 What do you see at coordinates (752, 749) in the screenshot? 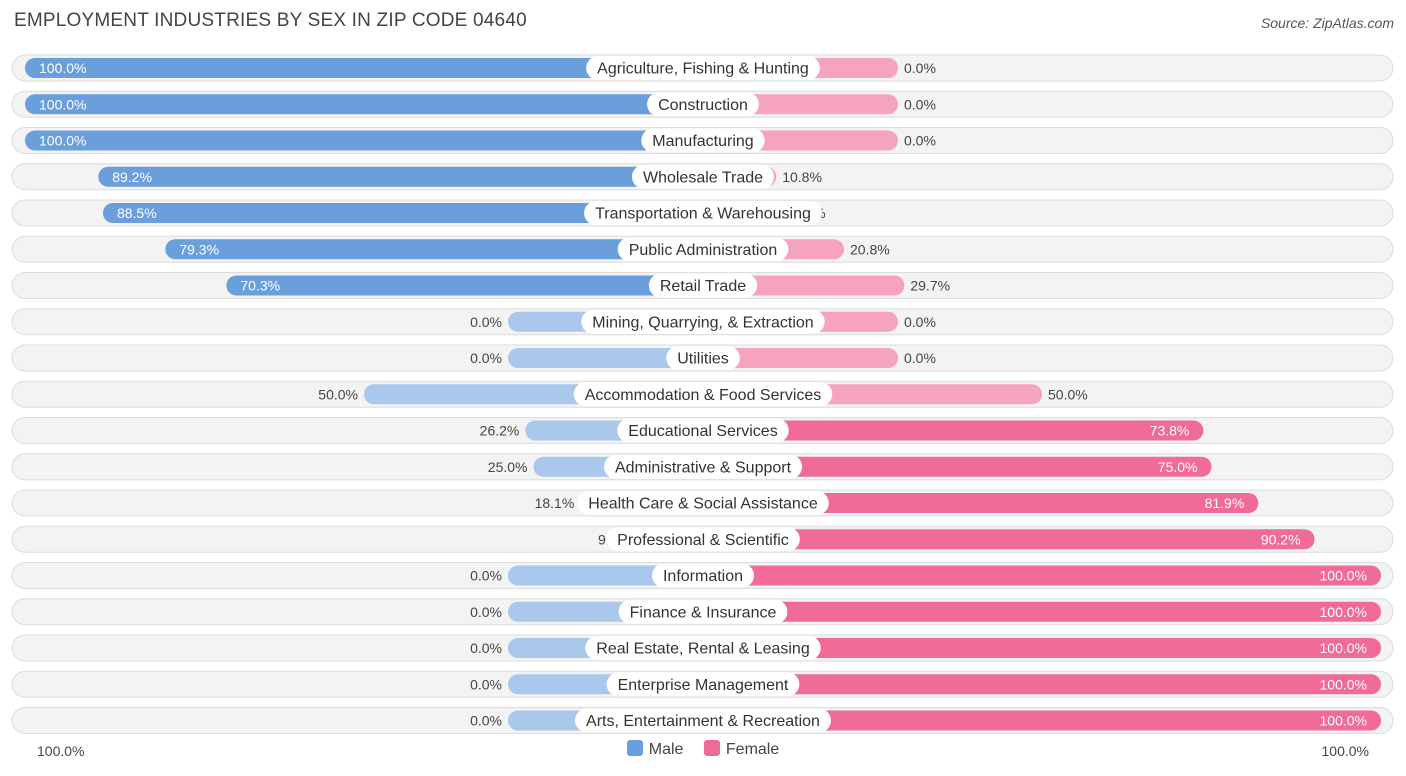
I see `legend-label-female: Female` at bounding box center [752, 749].